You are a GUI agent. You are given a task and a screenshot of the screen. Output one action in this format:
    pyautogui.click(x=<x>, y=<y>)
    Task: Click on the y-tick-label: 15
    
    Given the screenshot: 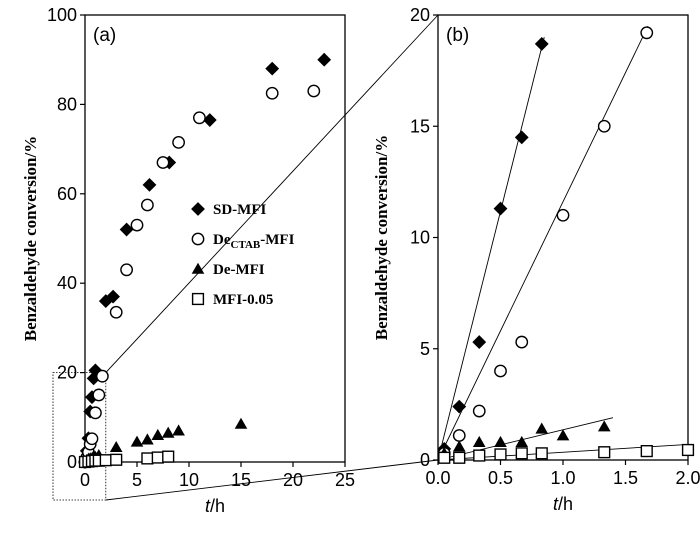 What is the action you would take?
    pyautogui.click(x=420, y=126)
    